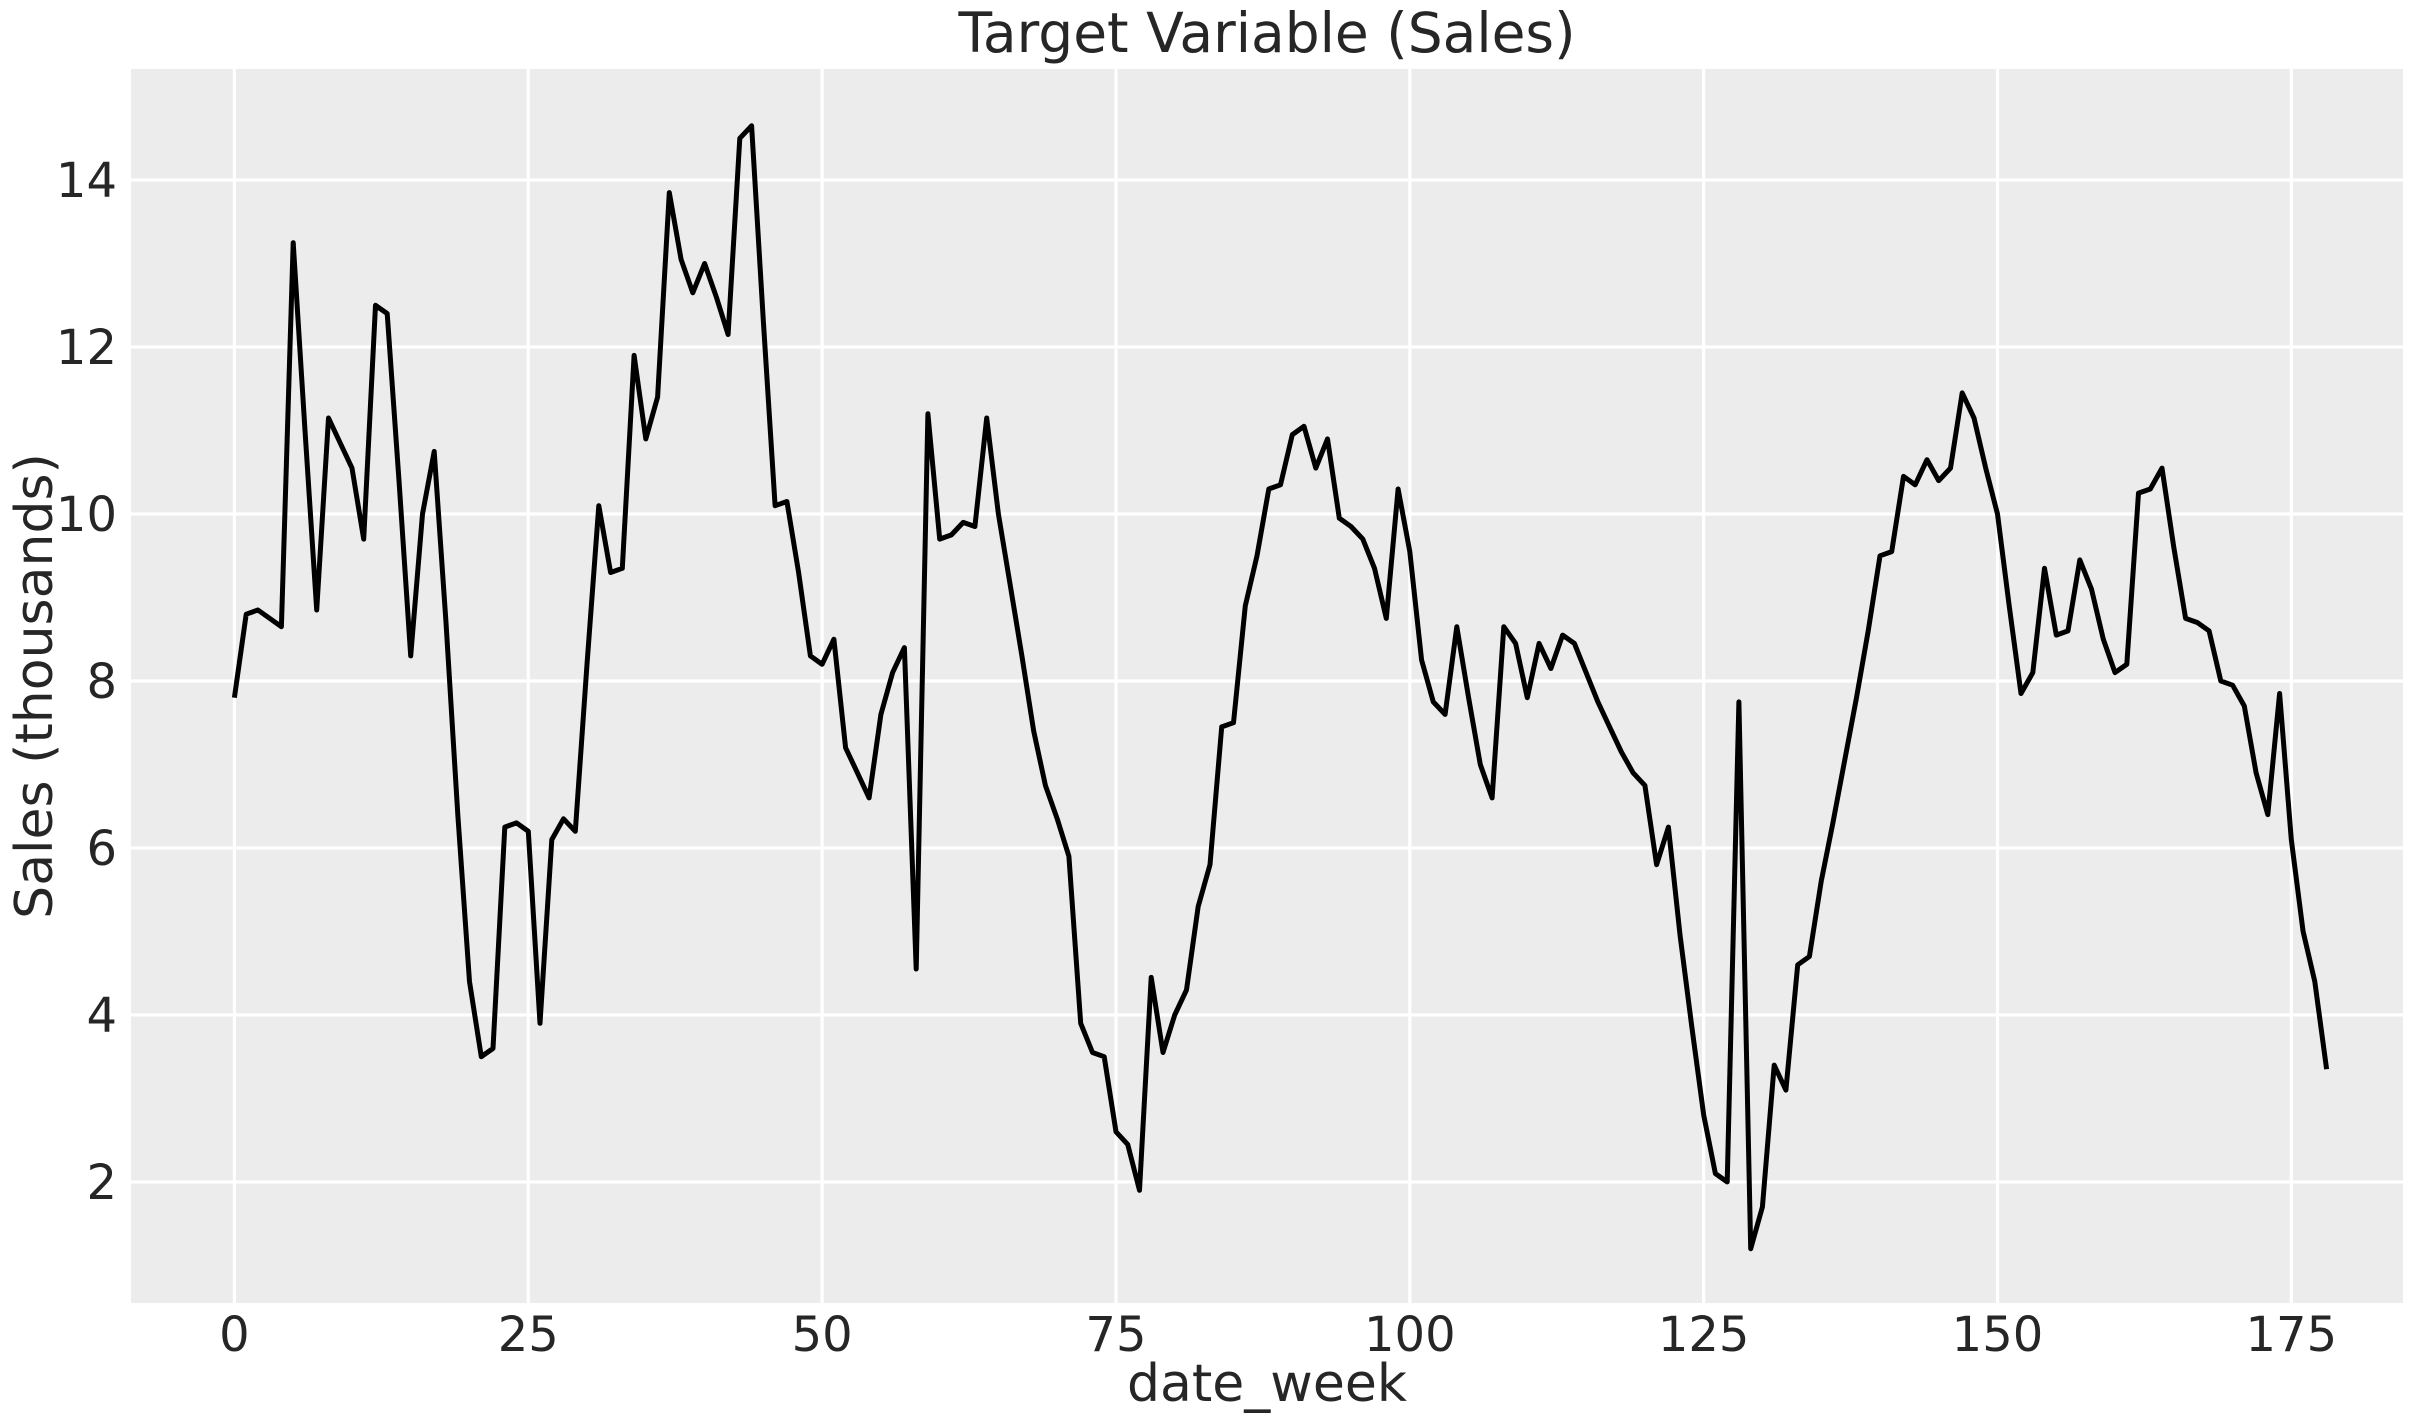  I want to click on x-tick-label-125: 125, so click(1704, 1335).